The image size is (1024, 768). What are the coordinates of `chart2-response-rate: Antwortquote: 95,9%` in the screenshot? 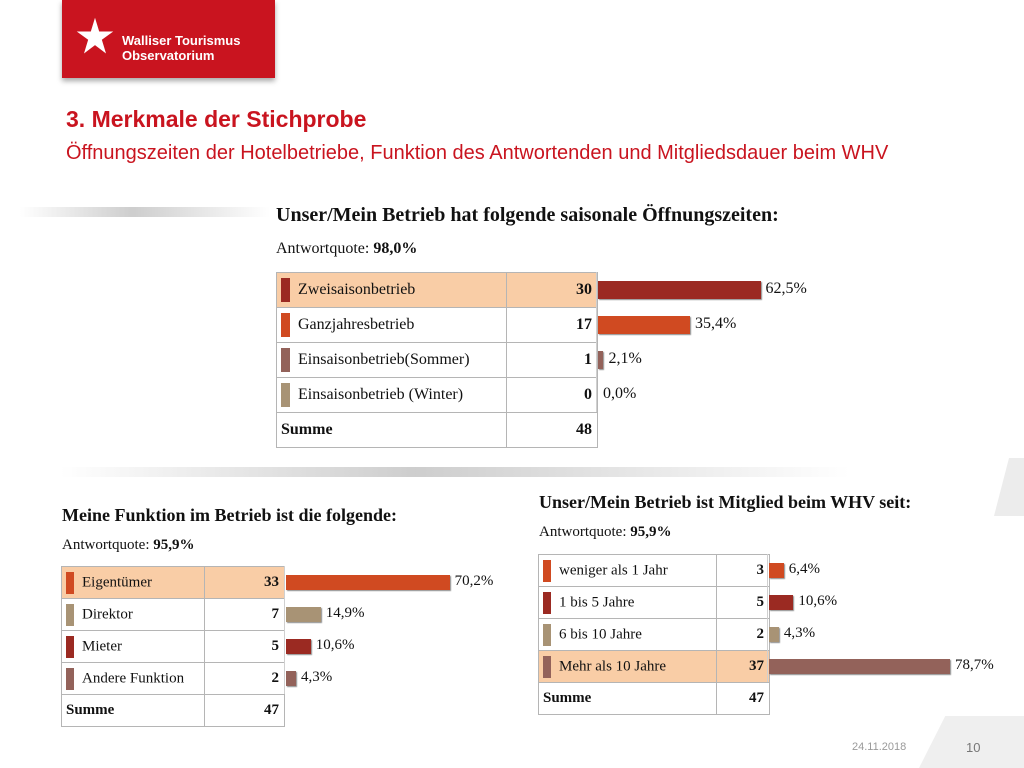 It's located at (128, 545).